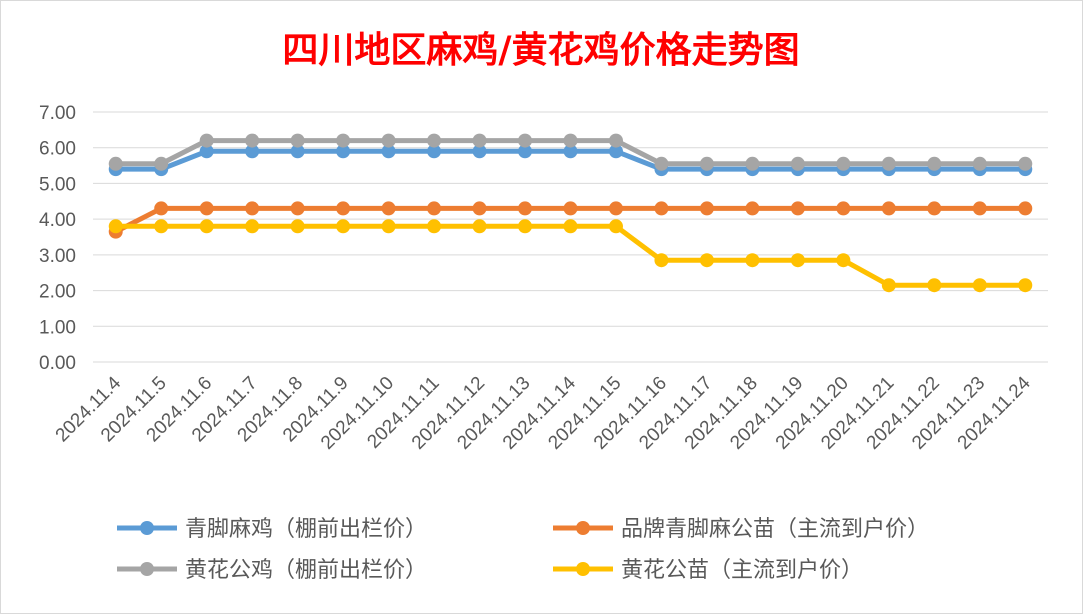 This screenshot has height=614, width=1083. I want to click on y-tick-label: 4.00, so click(57, 220).